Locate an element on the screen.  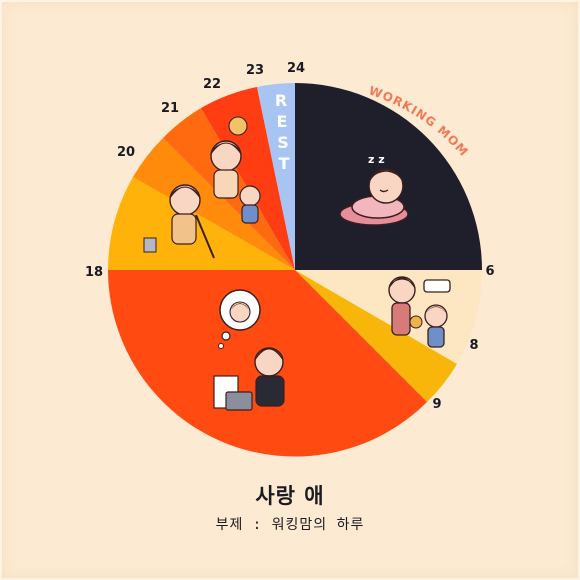
hour-label-18: 18 is located at coordinates (94, 272).